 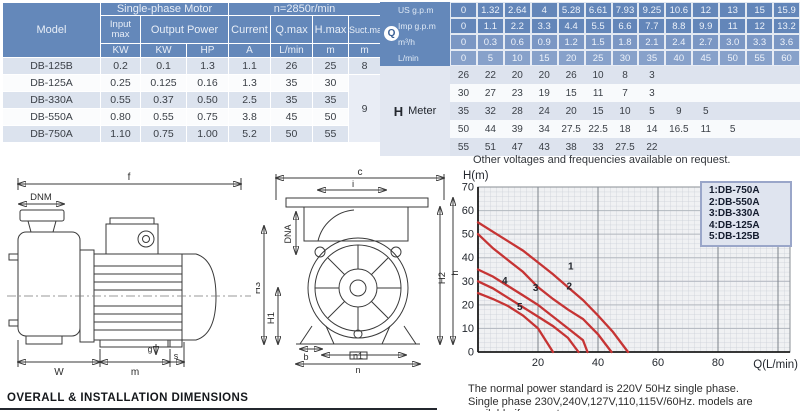 I want to click on head-cell: 16.5, so click(x=679, y=129).